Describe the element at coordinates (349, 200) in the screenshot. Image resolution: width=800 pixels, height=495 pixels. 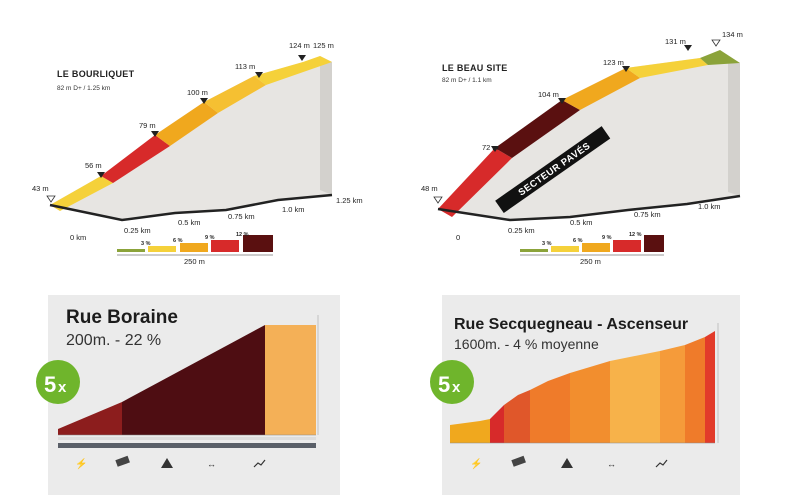
I see `x-tick-label: 1.25 km` at that location.